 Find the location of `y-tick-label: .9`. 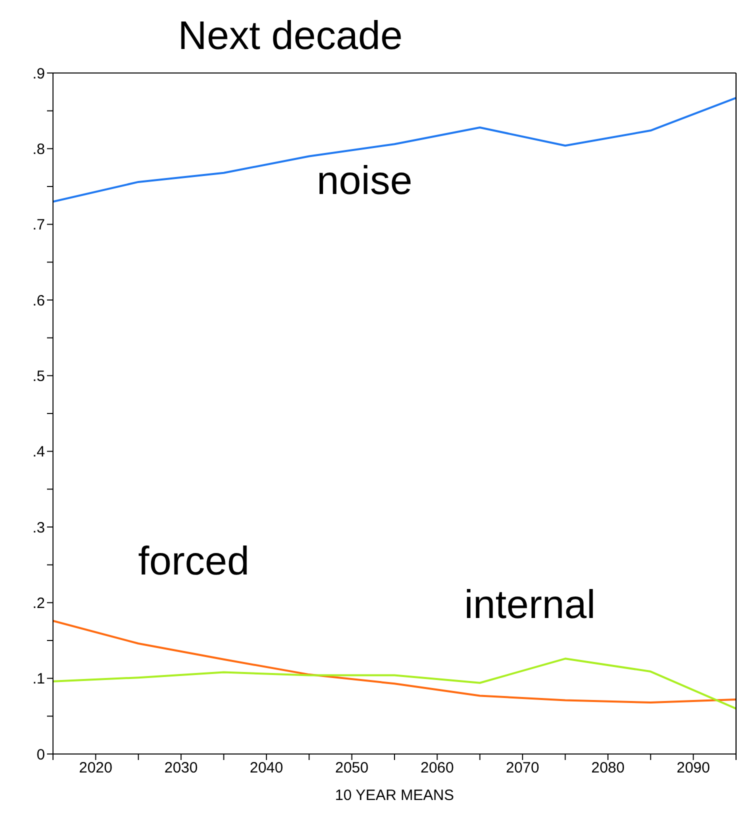

y-tick-label: .9 is located at coordinates (38, 73).